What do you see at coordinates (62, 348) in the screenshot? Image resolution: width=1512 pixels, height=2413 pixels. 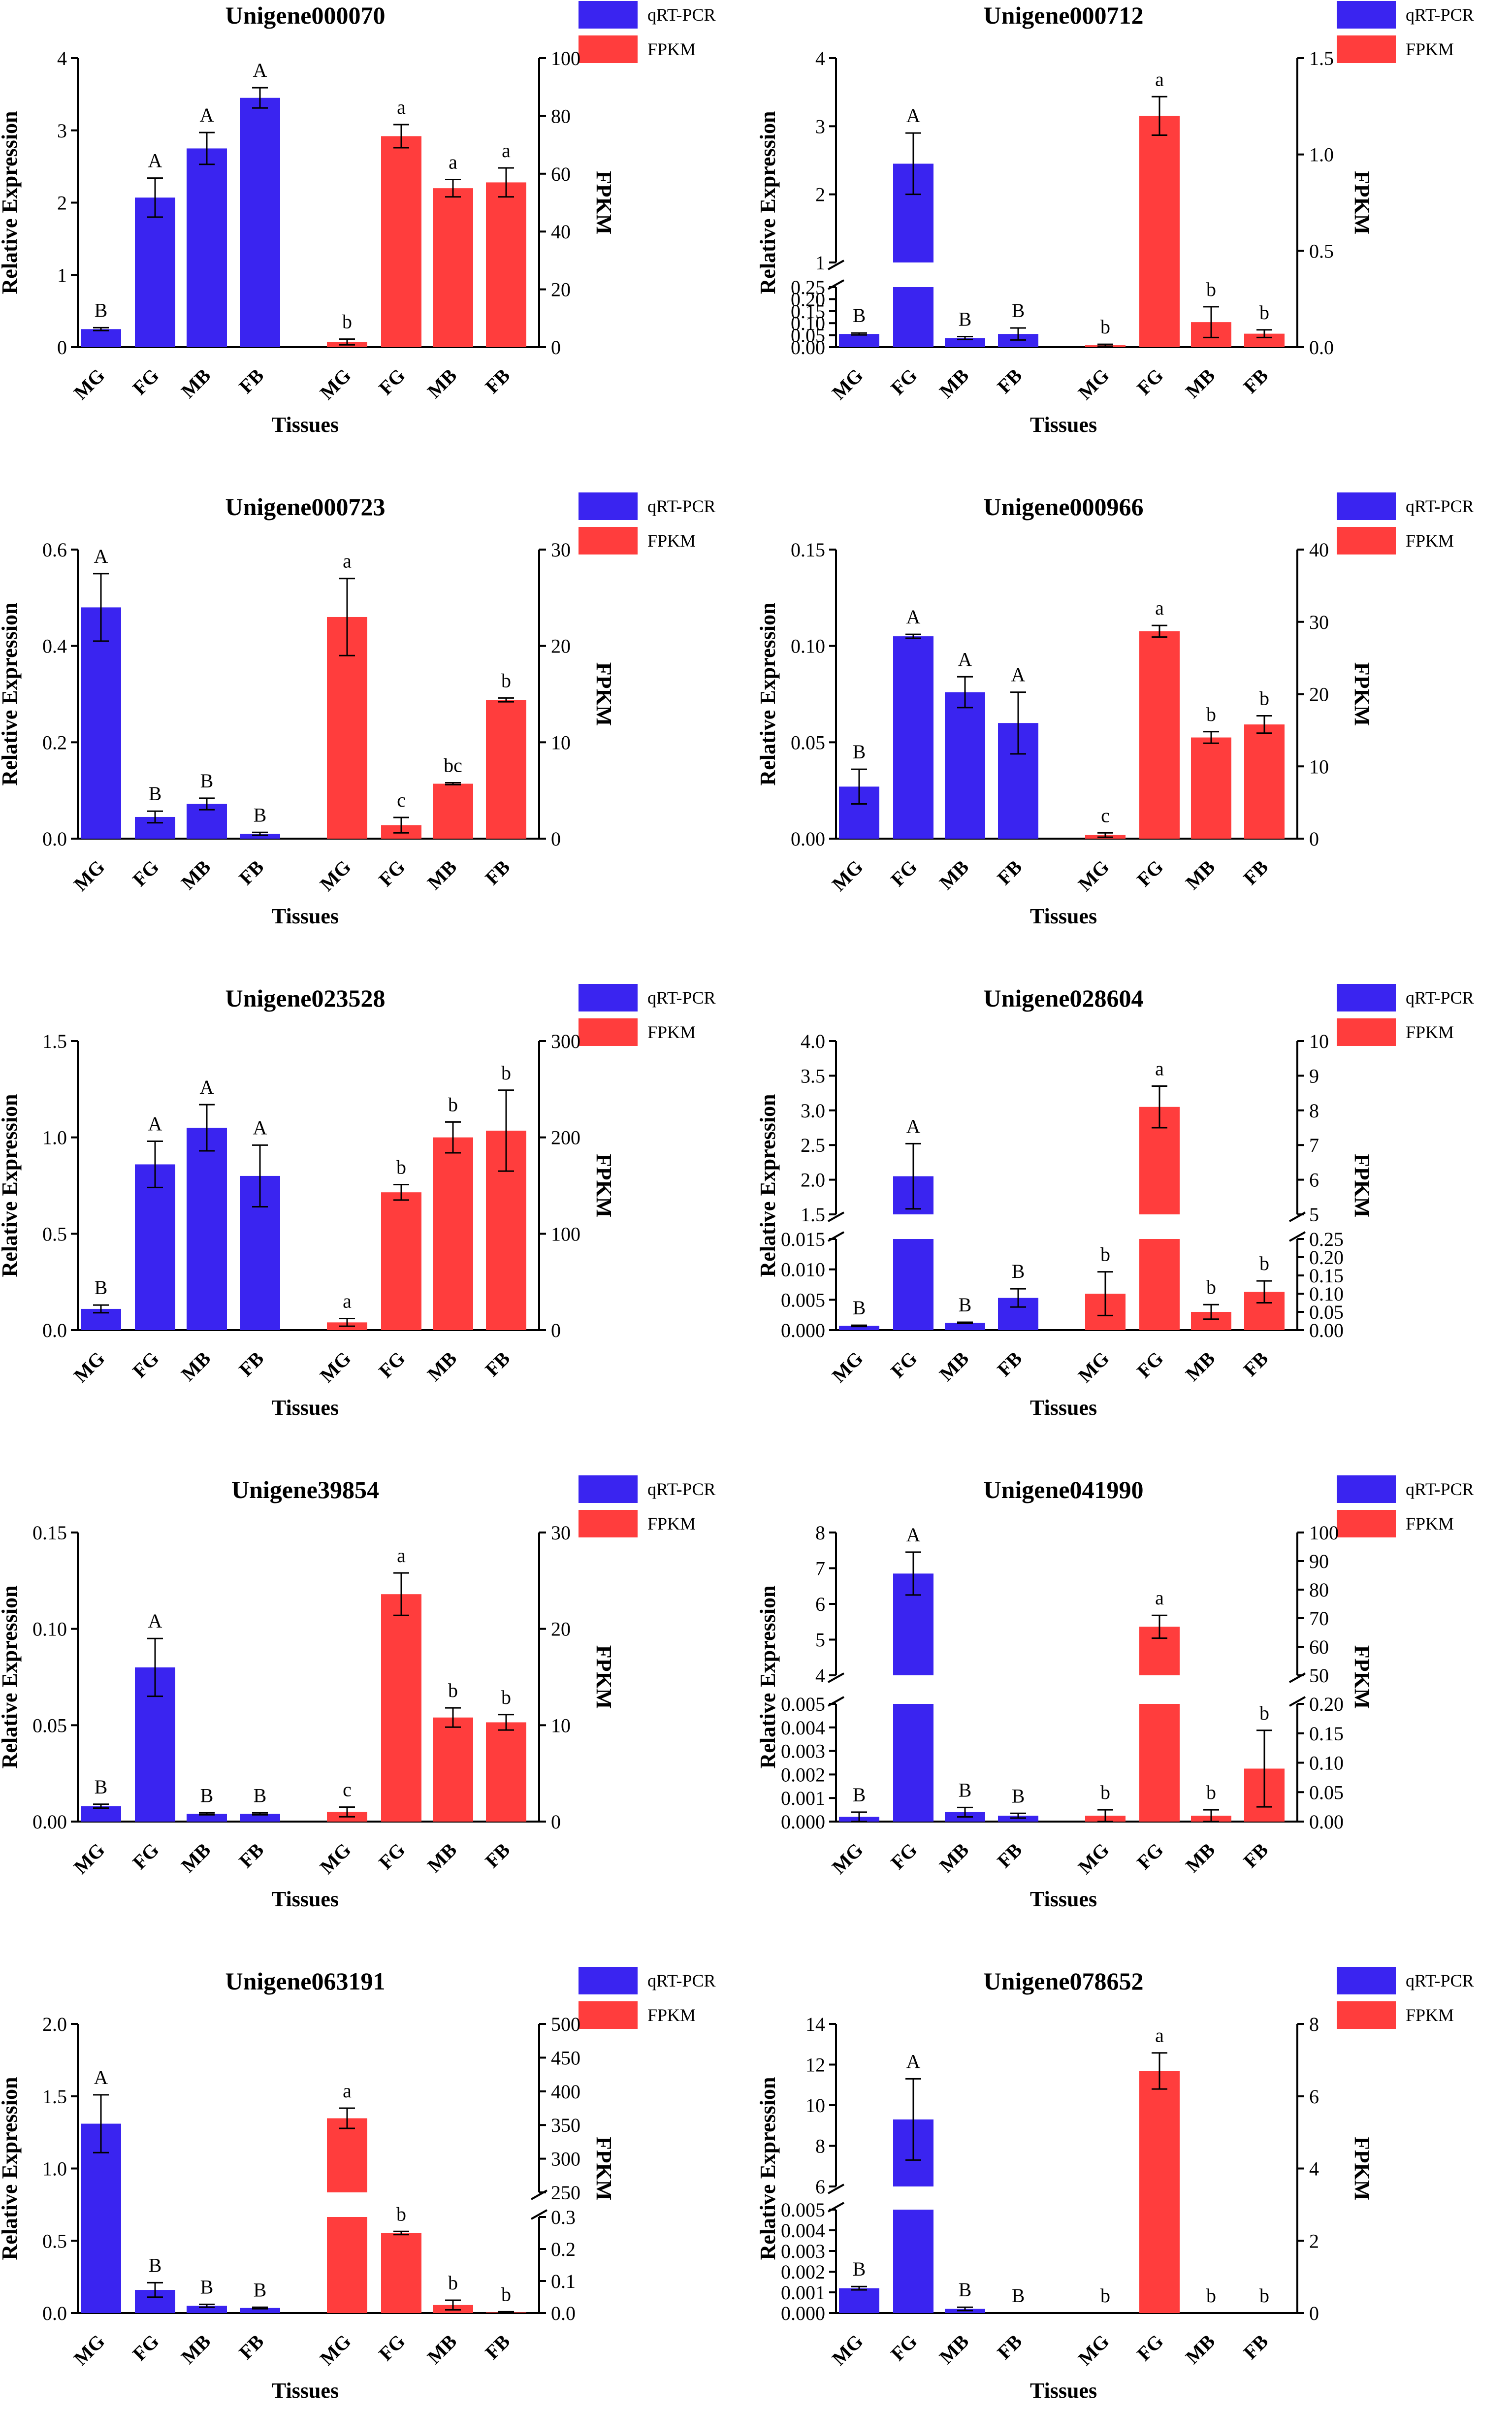 I see `left-axis-tick-label: 0` at bounding box center [62, 348].